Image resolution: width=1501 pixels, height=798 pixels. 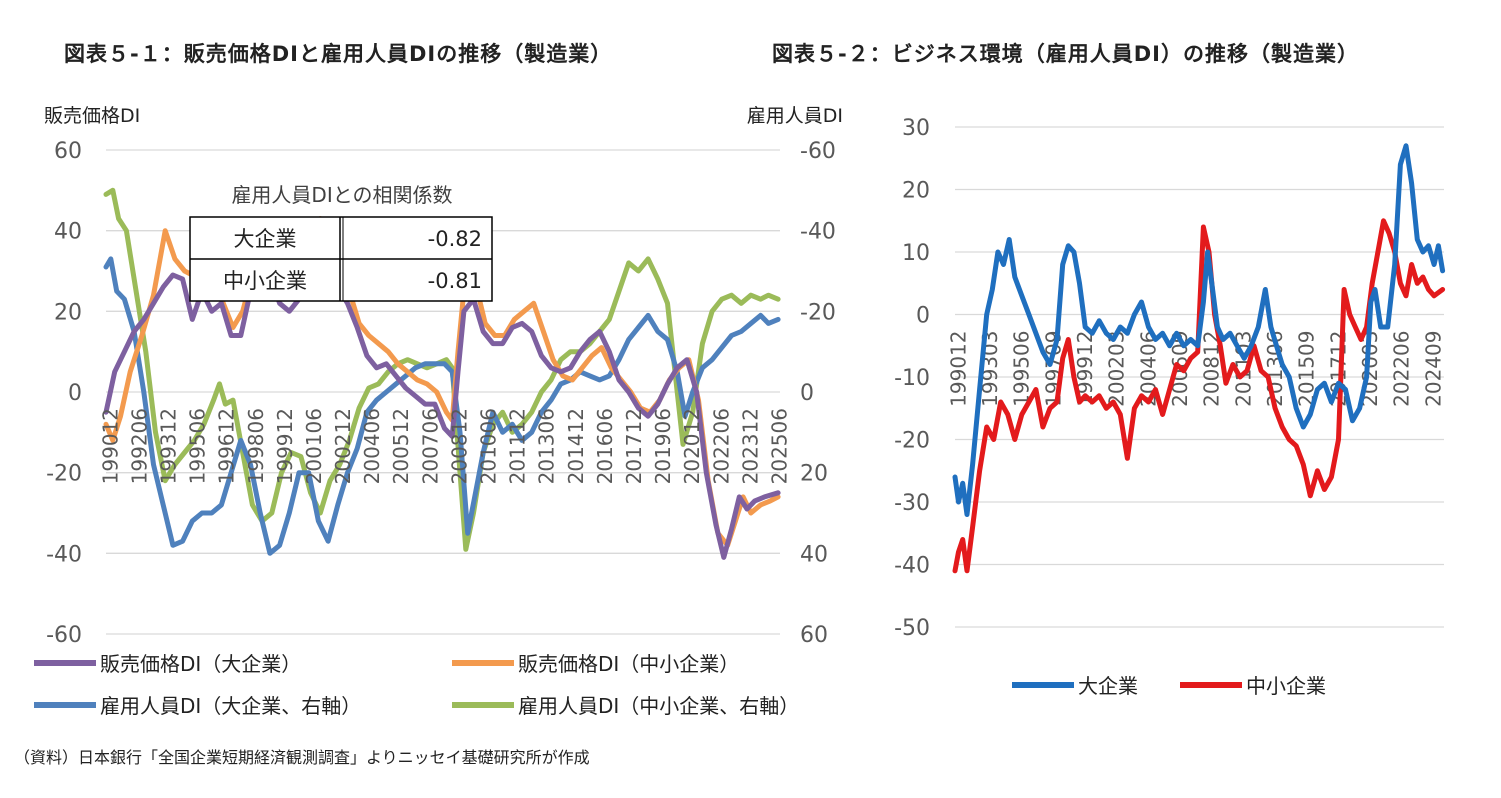 I want to click on env-ytick-label: 0, so click(x=923, y=316).